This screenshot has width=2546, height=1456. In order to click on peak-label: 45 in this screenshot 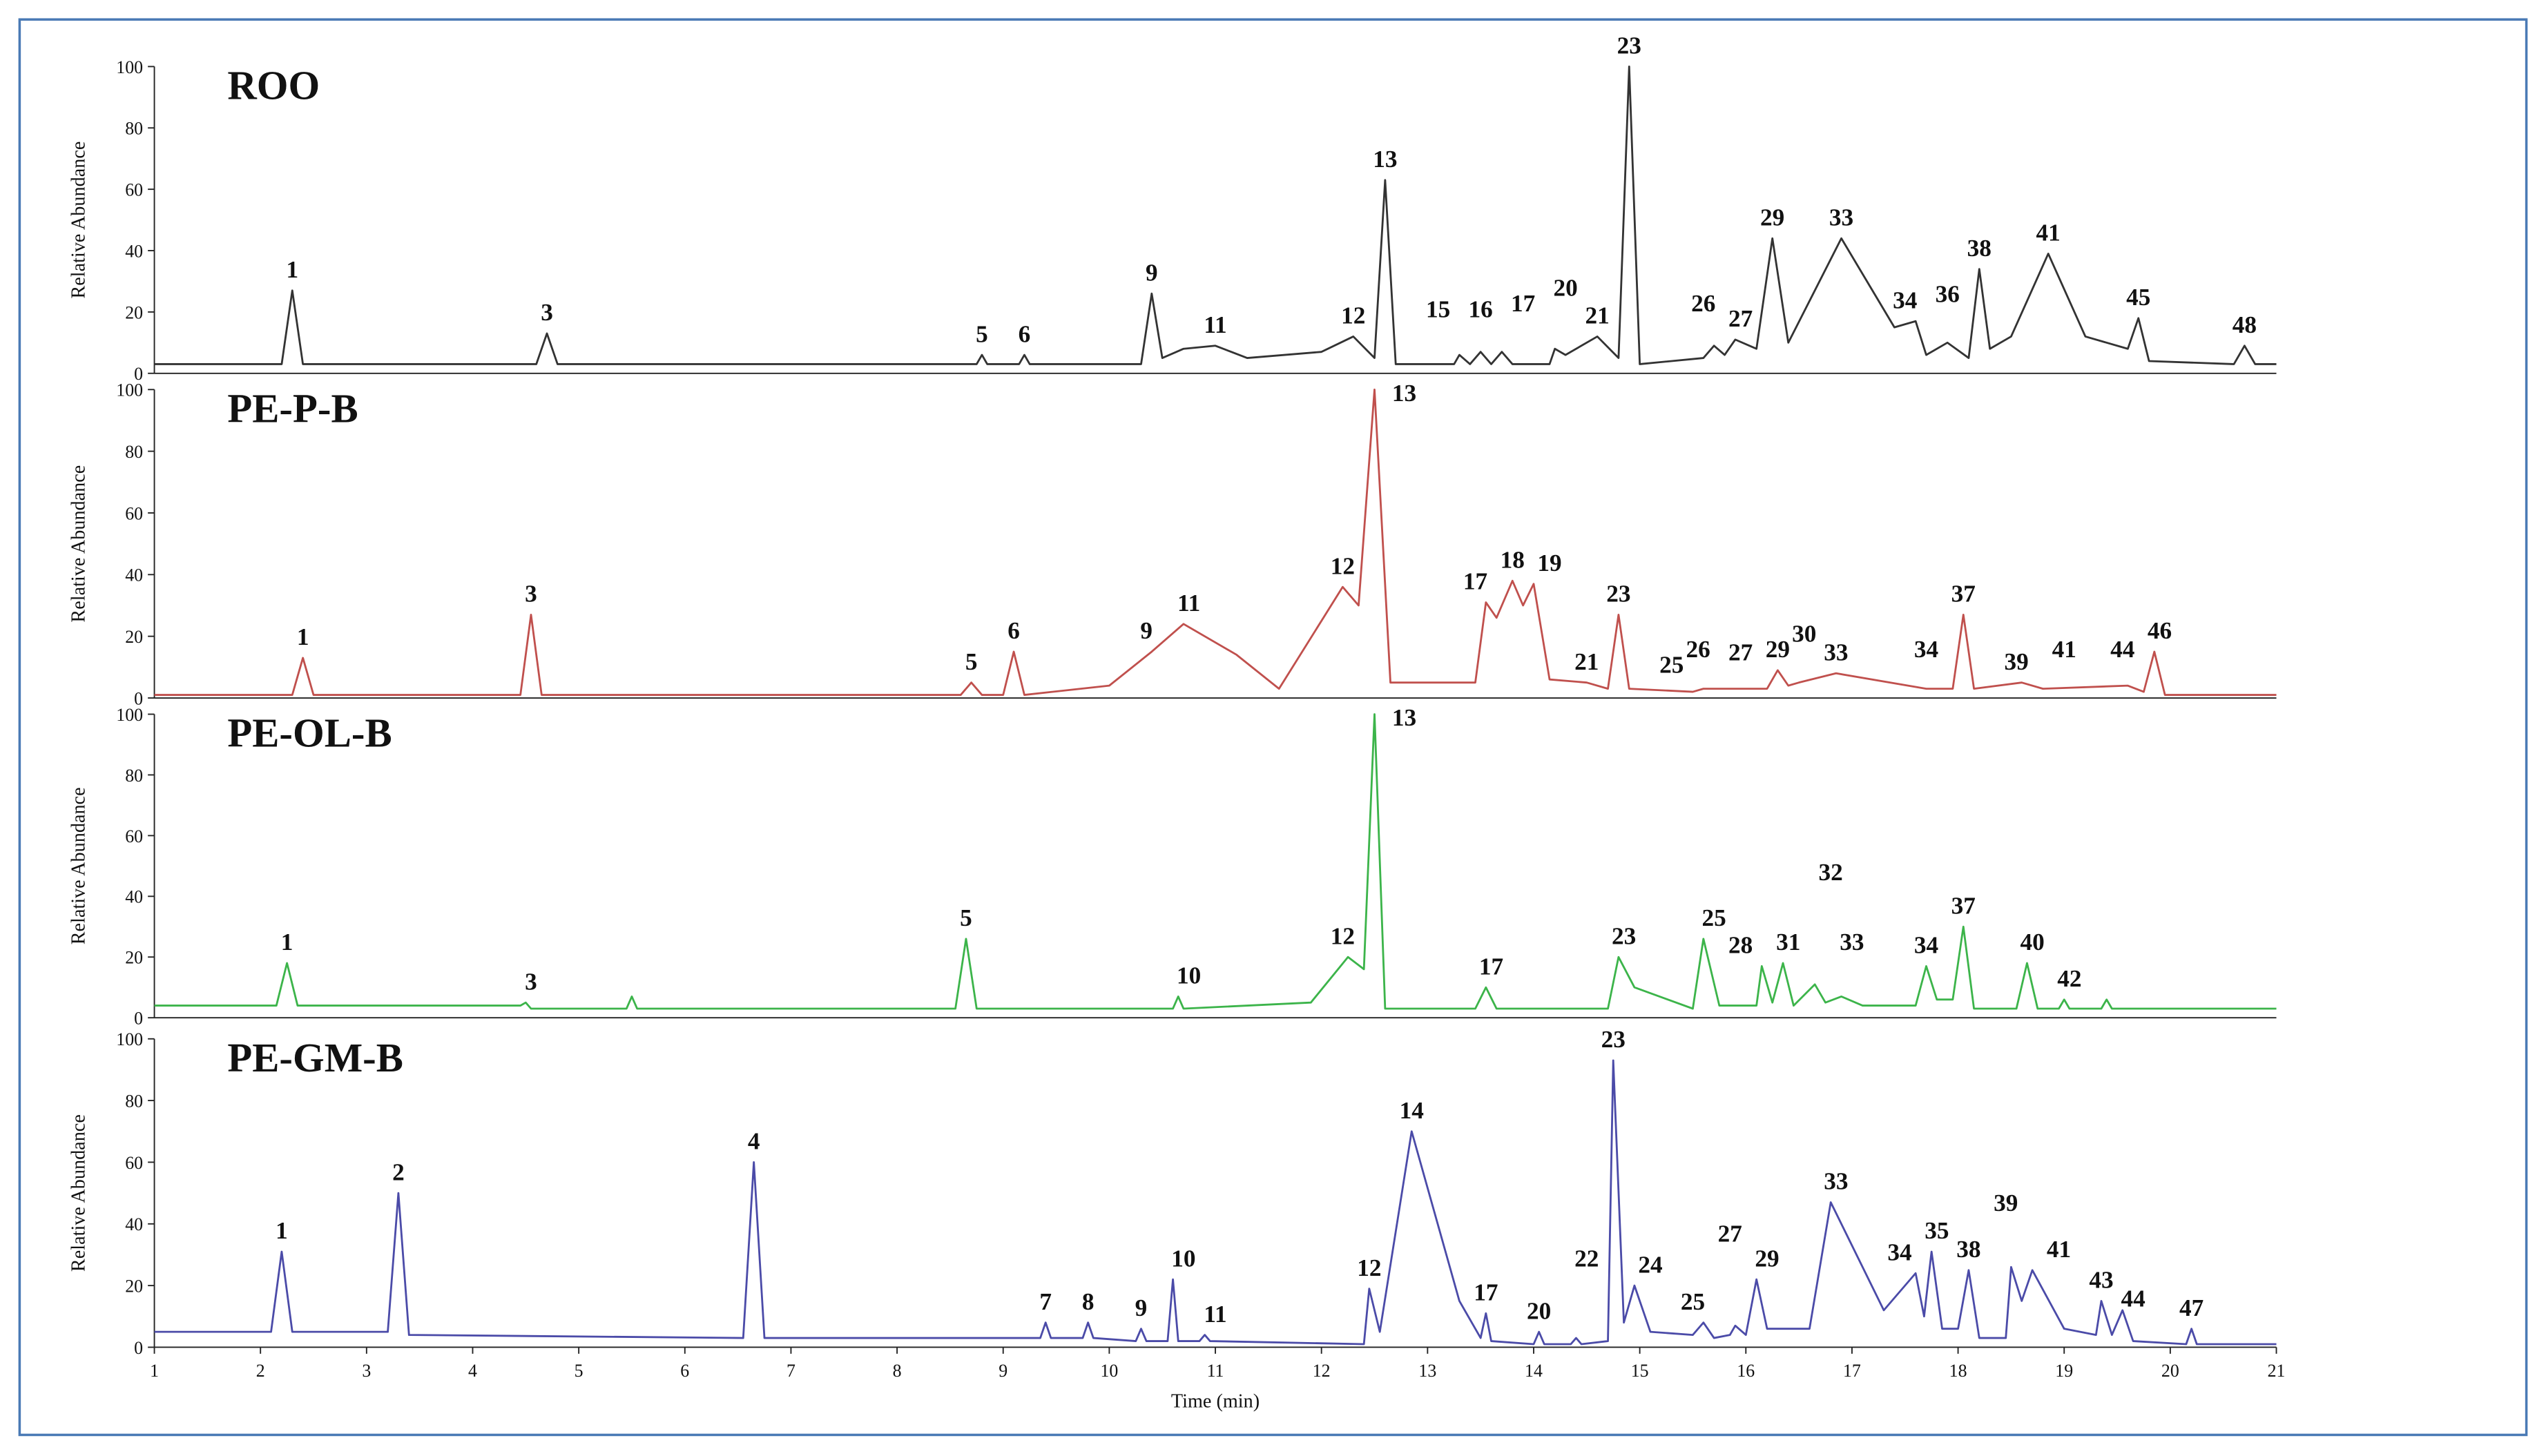, I will do `click(2138, 297)`.